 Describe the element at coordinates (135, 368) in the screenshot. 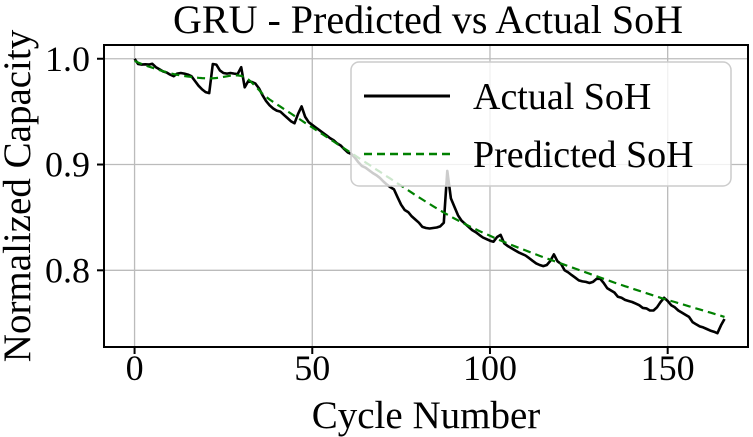

I see `x-tick-label: 0` at that location.